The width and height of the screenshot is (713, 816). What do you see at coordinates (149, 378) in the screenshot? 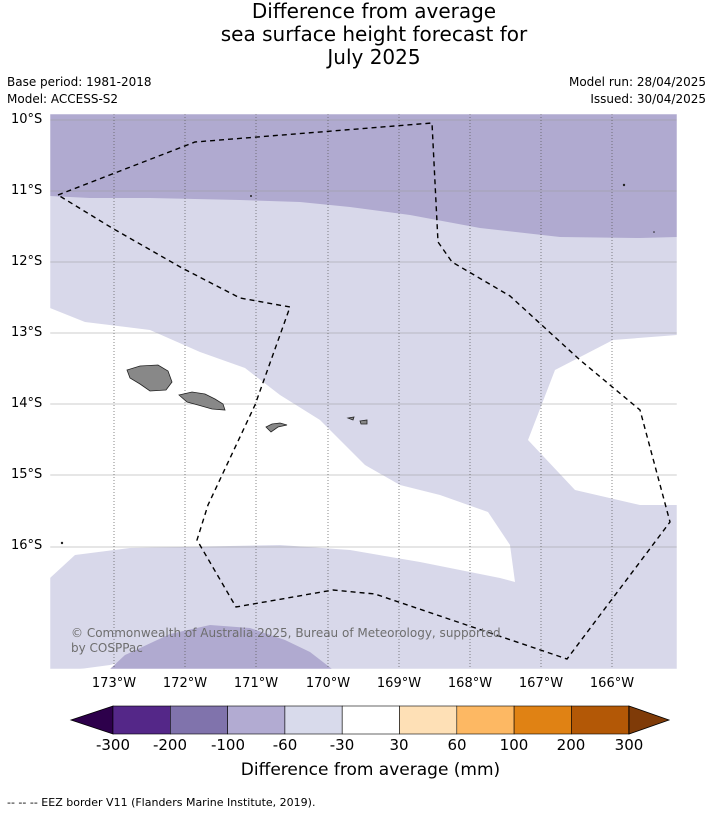
I see `savaii-island` at bounding box center [149, 378].